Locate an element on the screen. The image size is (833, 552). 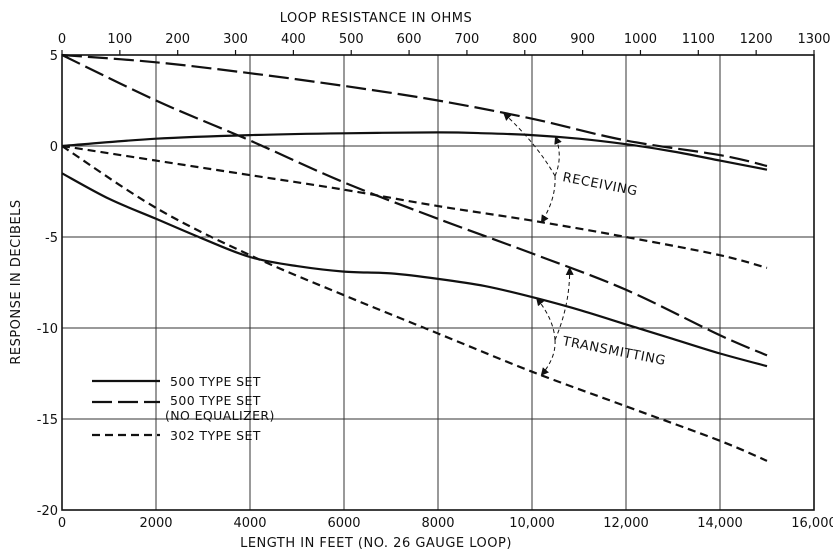
x2-tick-label: 0 is located at coordinates (62, 39).